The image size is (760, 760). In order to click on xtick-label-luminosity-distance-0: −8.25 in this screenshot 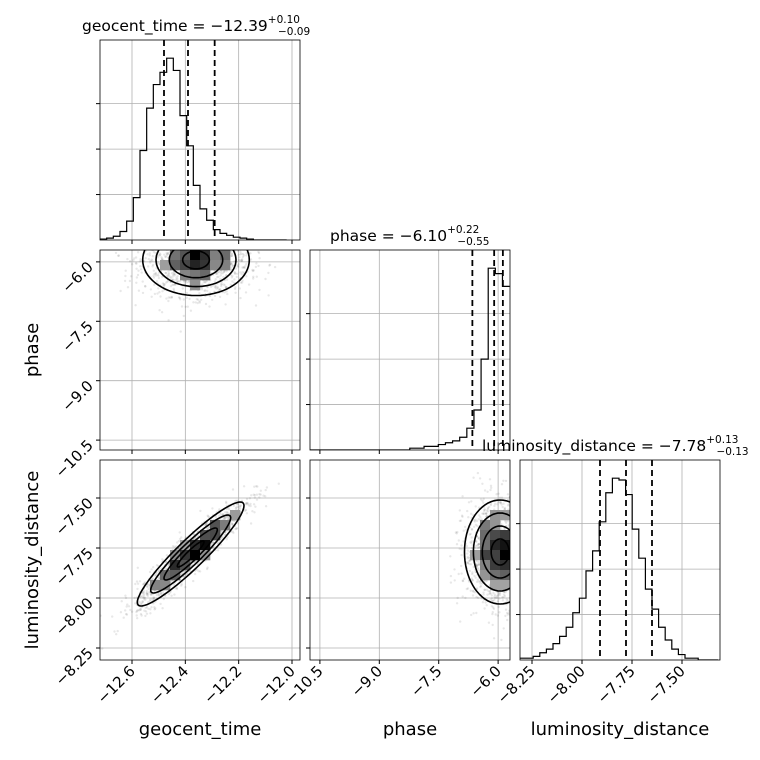, I will do `click(516, 684)`.